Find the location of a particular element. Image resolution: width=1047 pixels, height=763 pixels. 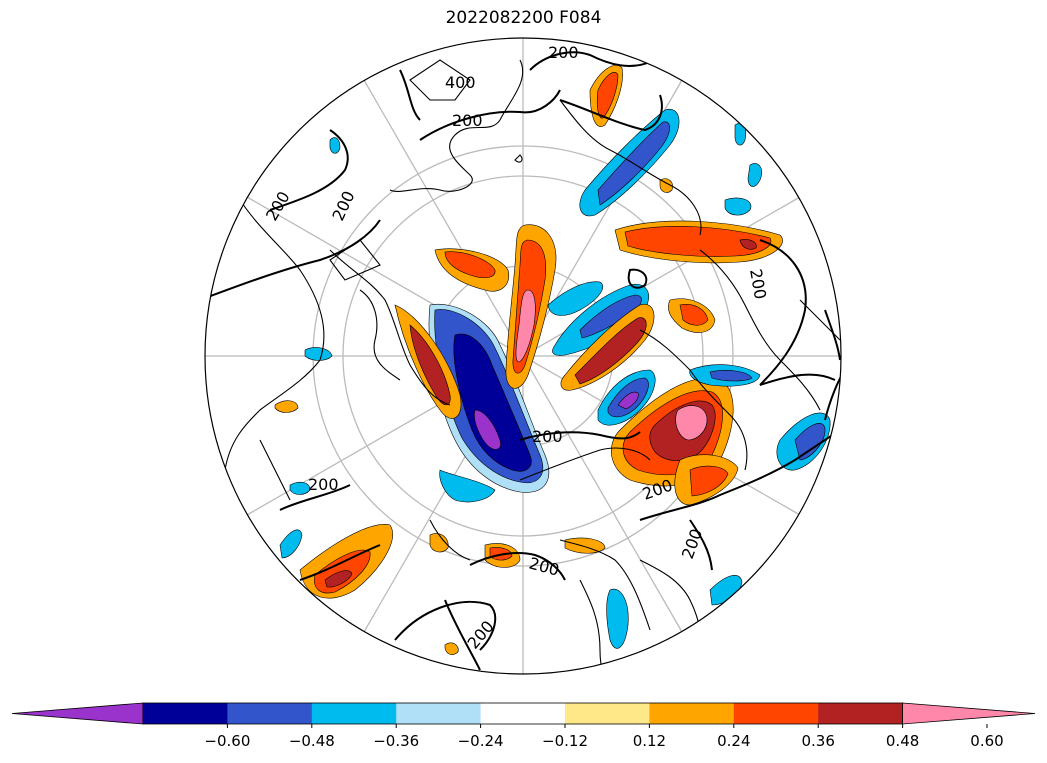

colorbar-tick-label: −0.12 is located at coordinates (565, 741).